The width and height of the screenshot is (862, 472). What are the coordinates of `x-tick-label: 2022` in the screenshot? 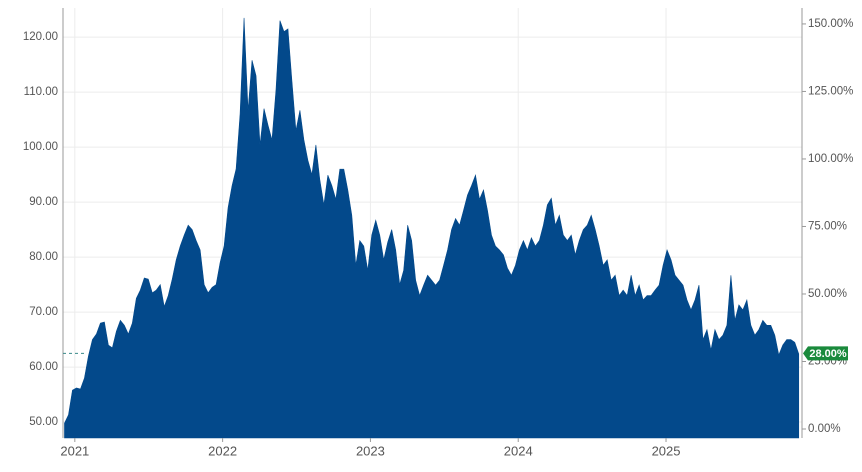 It's located at (222, 450).